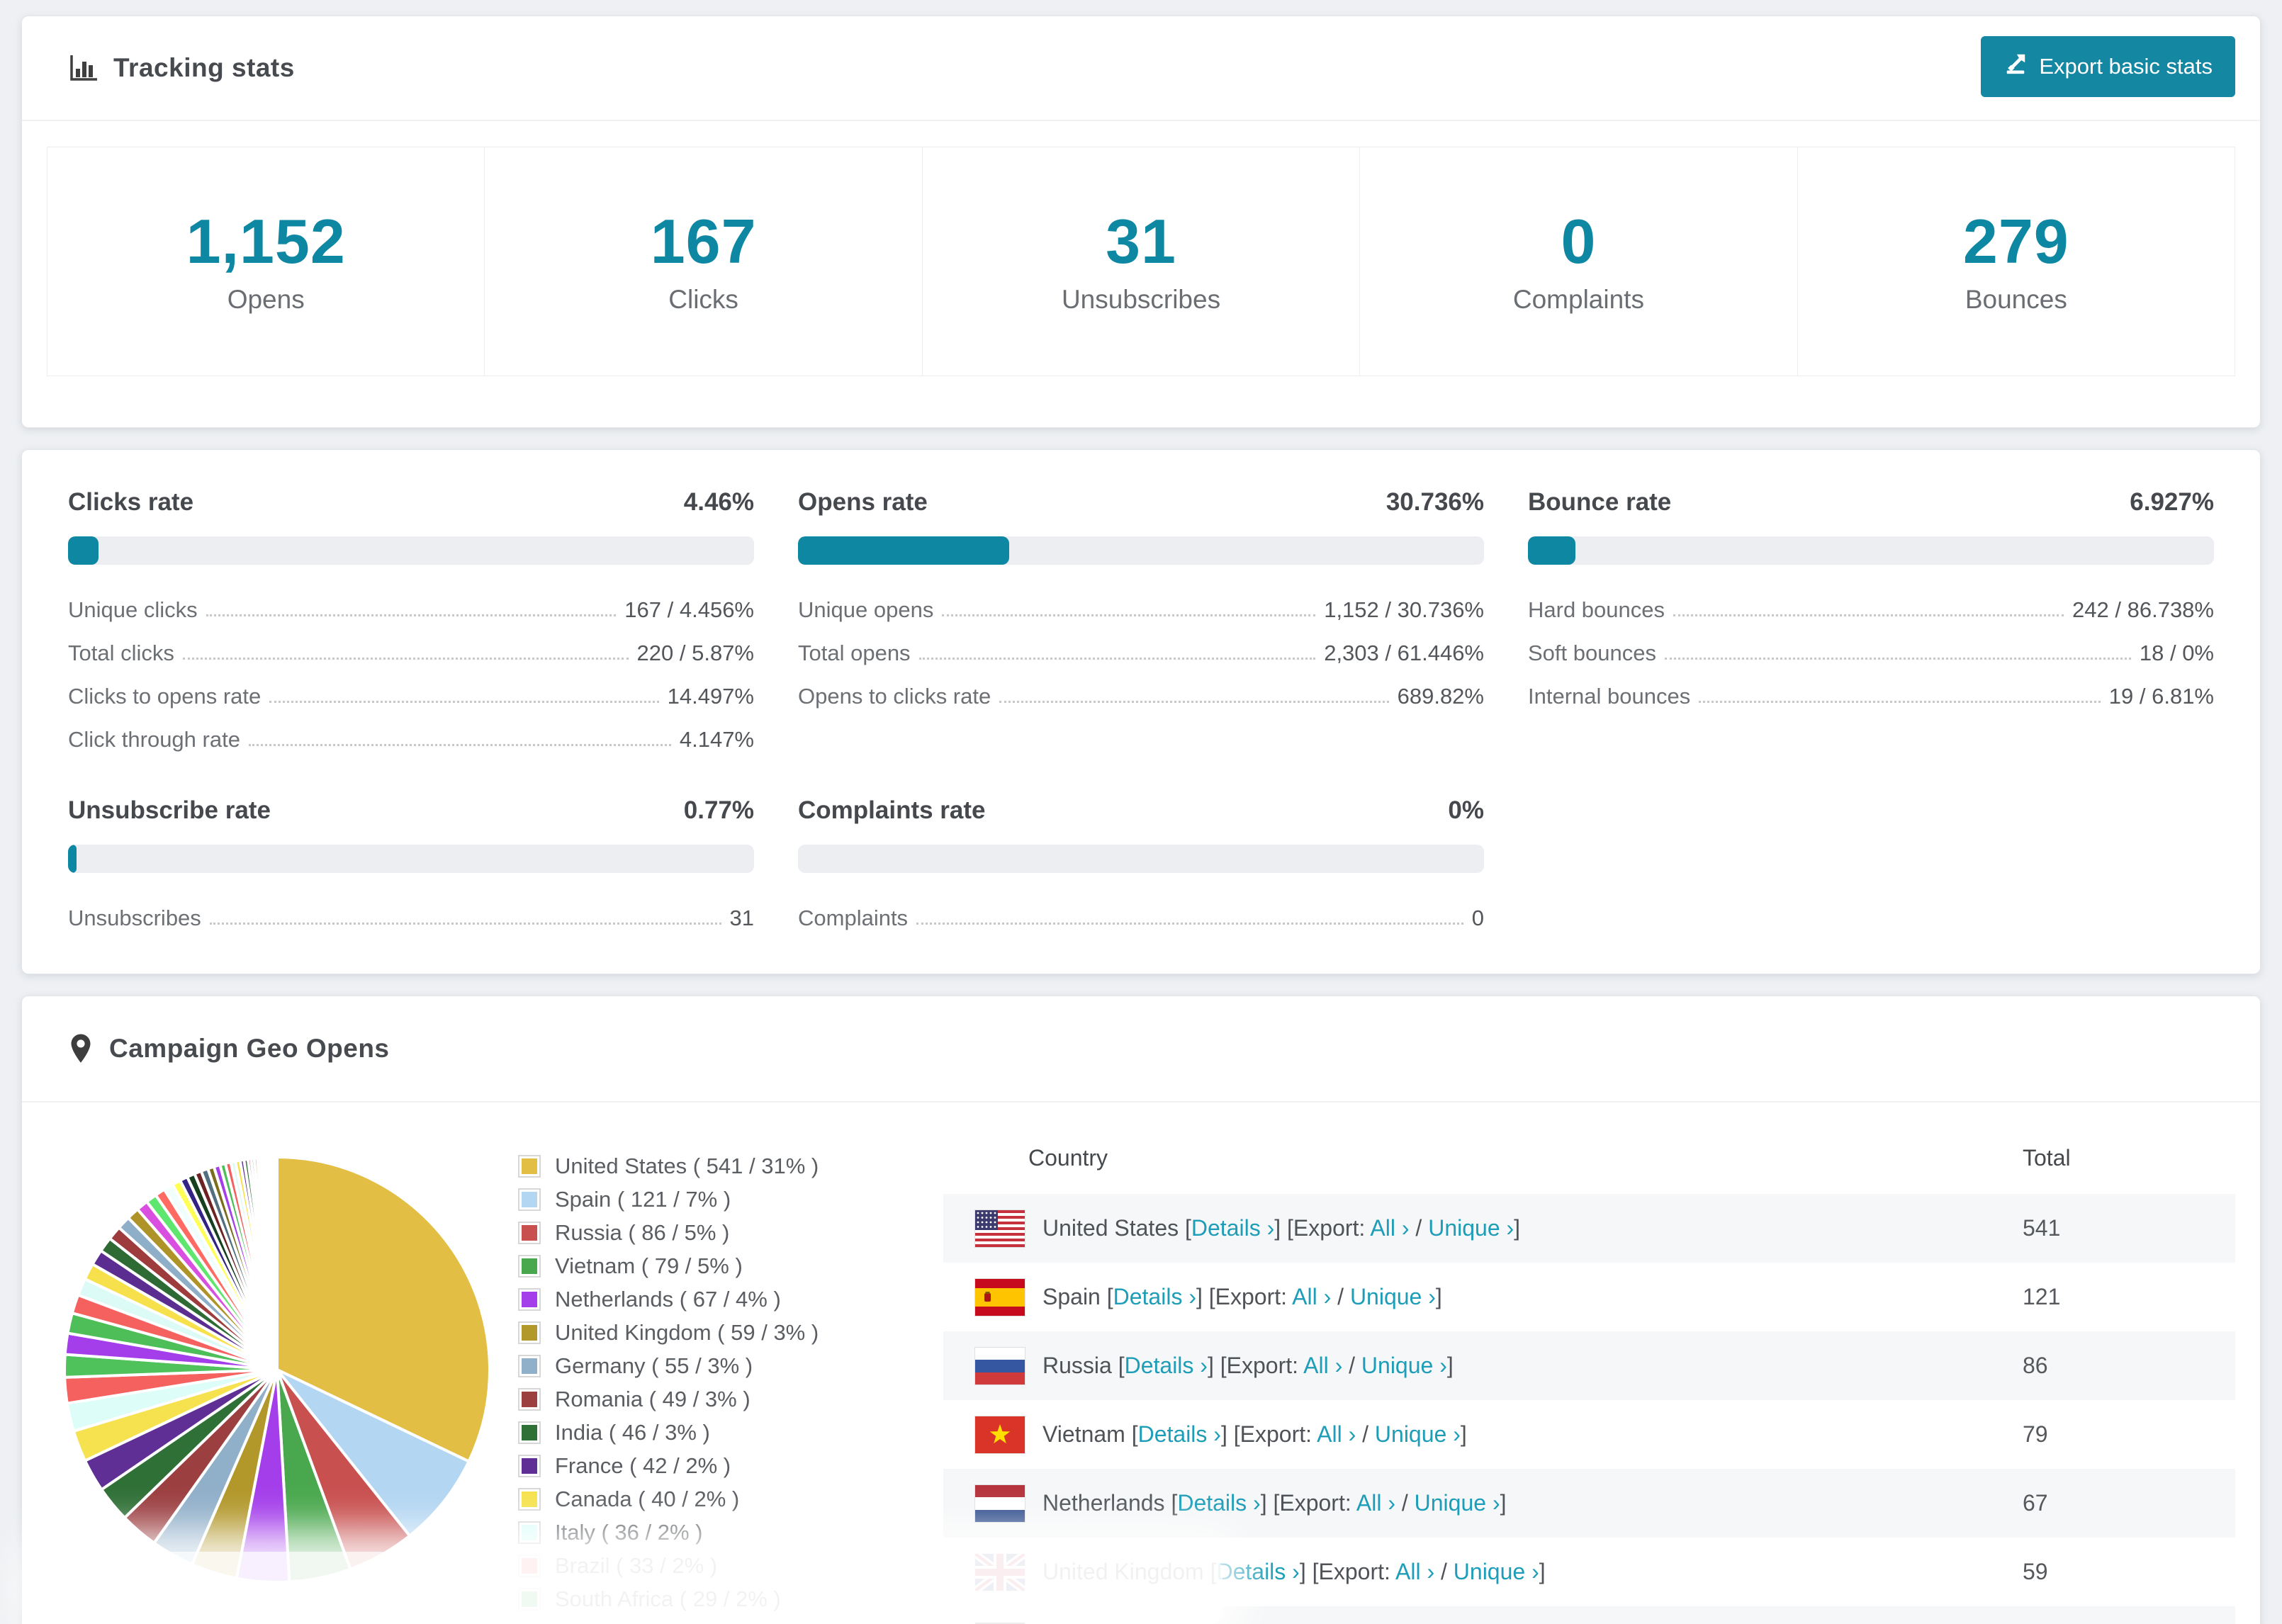  I want to click on rate-row: Opens to clicks rate 689.82%, so click(1141, 696).